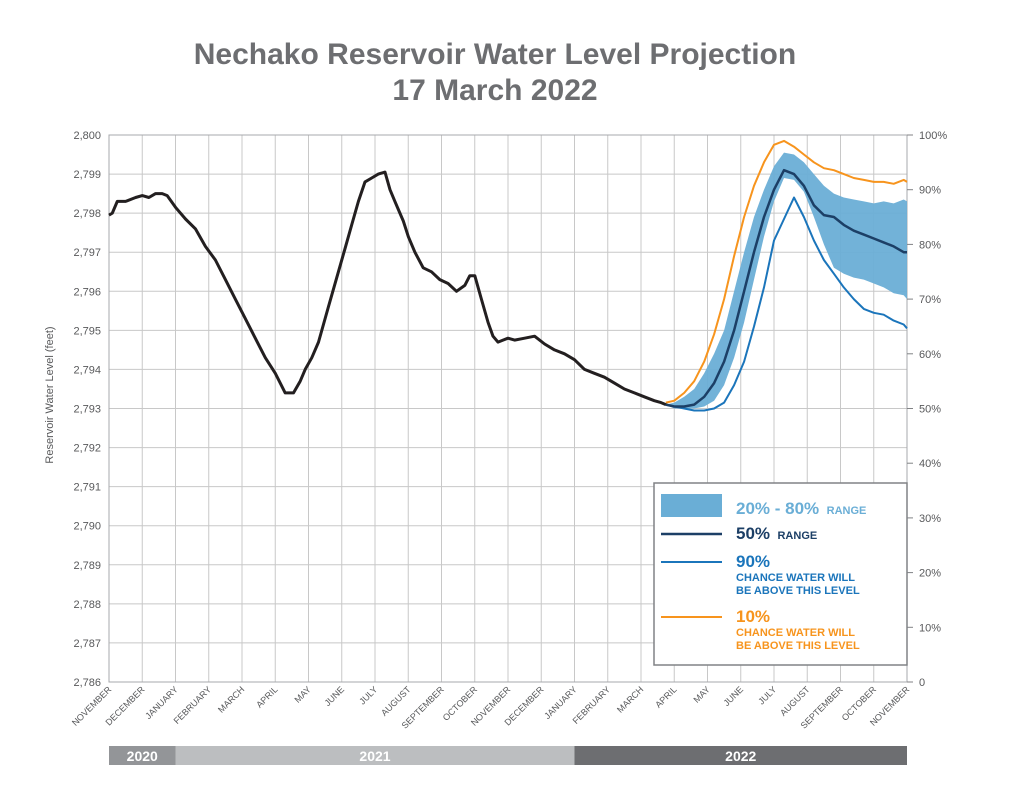  Describe the element at coordinates (753, 616) in the screenshot. I see `legend-p10-value: 10%` at that location.